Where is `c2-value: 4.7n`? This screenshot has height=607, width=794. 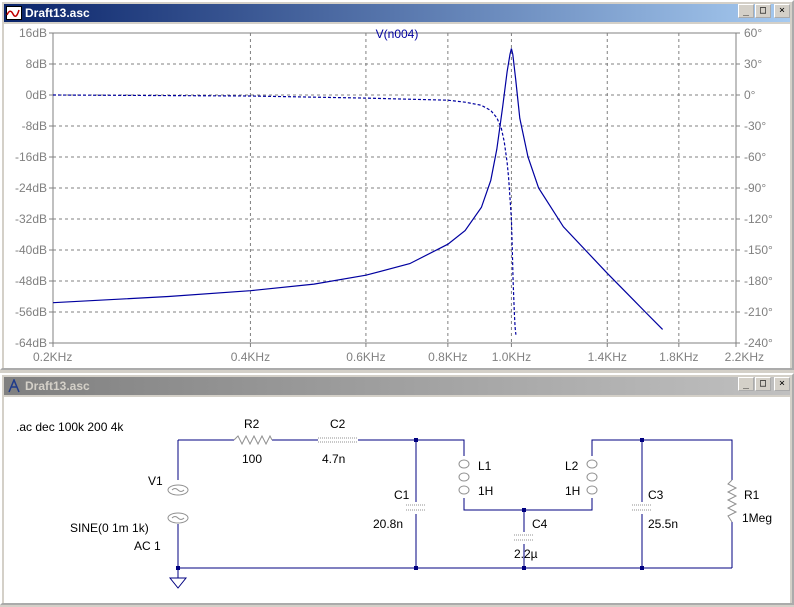 c2-value: 4.7n is located at coordinates (333, 459).